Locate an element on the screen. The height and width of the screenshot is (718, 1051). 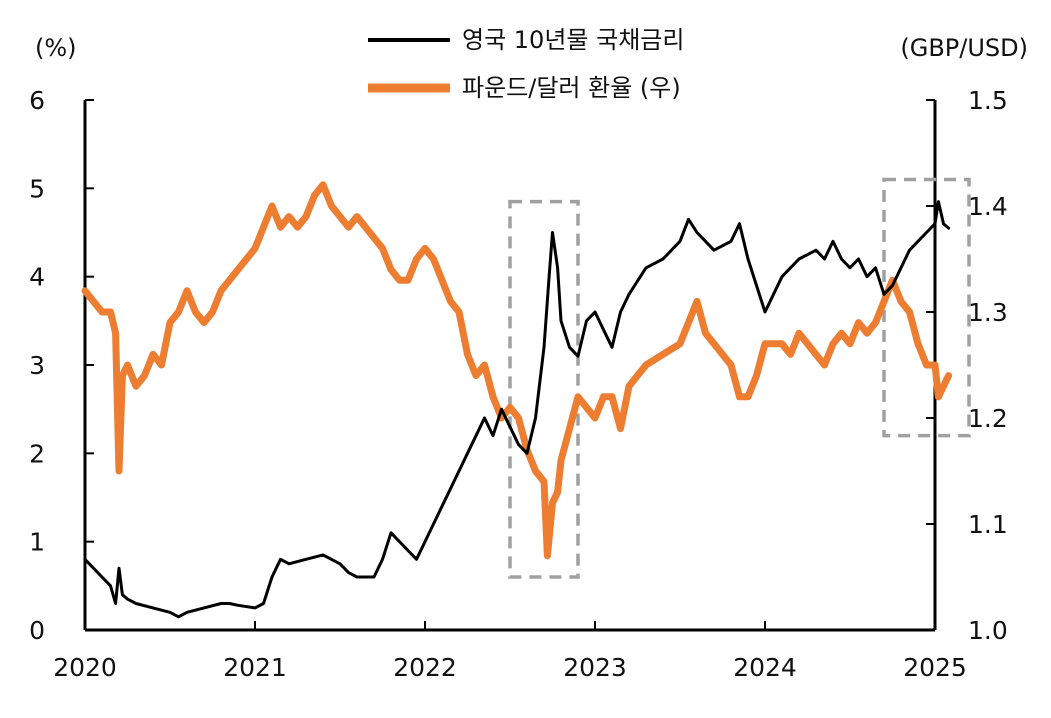
legend-label-gilt-yield: 영국 10년물 국채금리 is located at coordinates (573, 40).